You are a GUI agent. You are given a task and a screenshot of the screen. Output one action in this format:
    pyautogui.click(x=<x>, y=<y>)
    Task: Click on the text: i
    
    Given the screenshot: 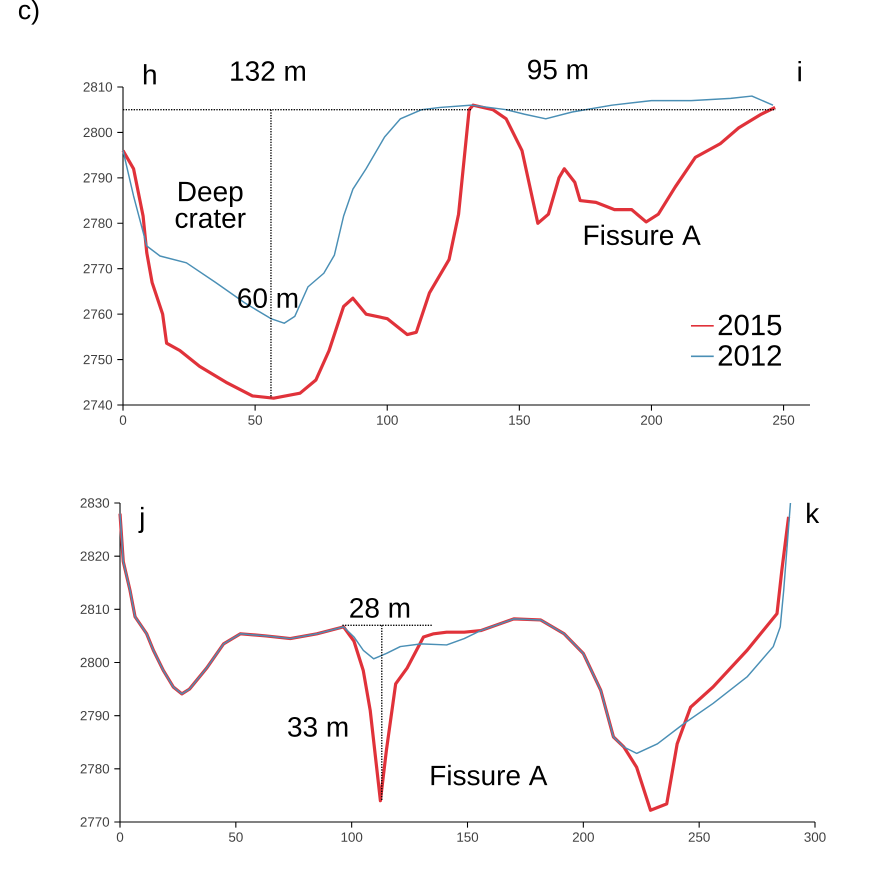 What is the action you would take?
    pyautogui.click(x=799, y=71)
    